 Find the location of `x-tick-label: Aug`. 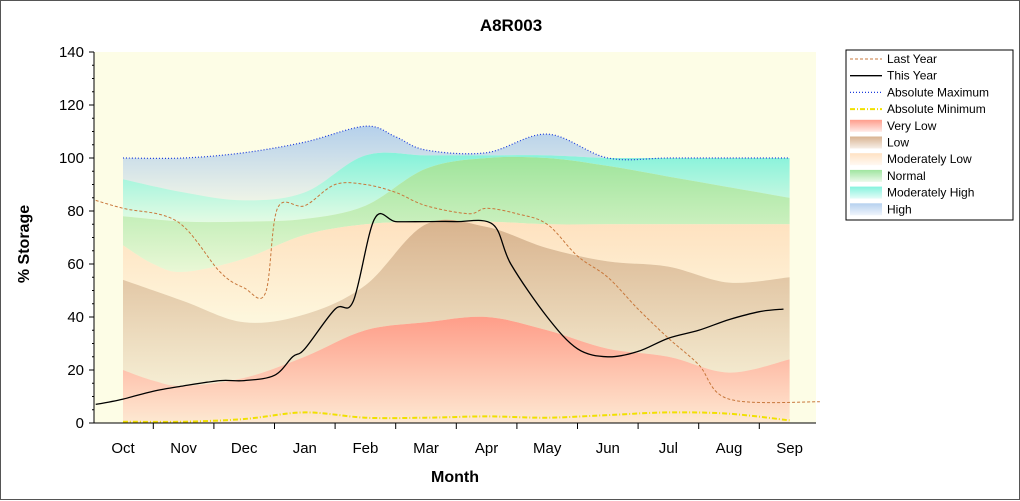

x-tick-label: Aug is located at coordinates (729, 448).